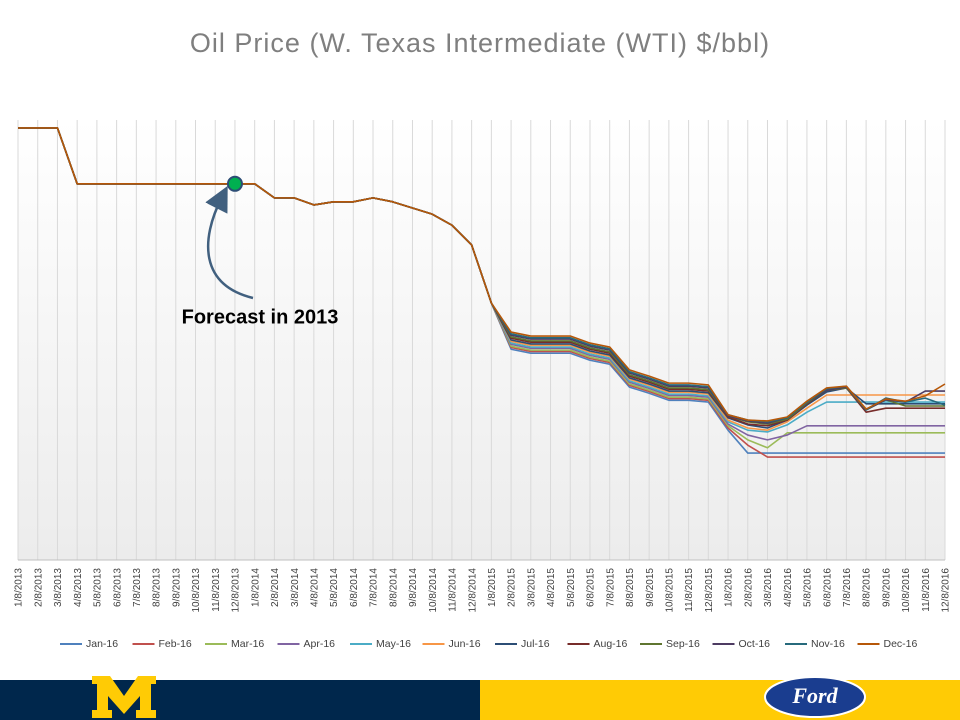  What do you see at coordinates (196, 590) in the screenshot?
I see `x-tick-label: 10/8/2013` at bounding box center [196, 590].